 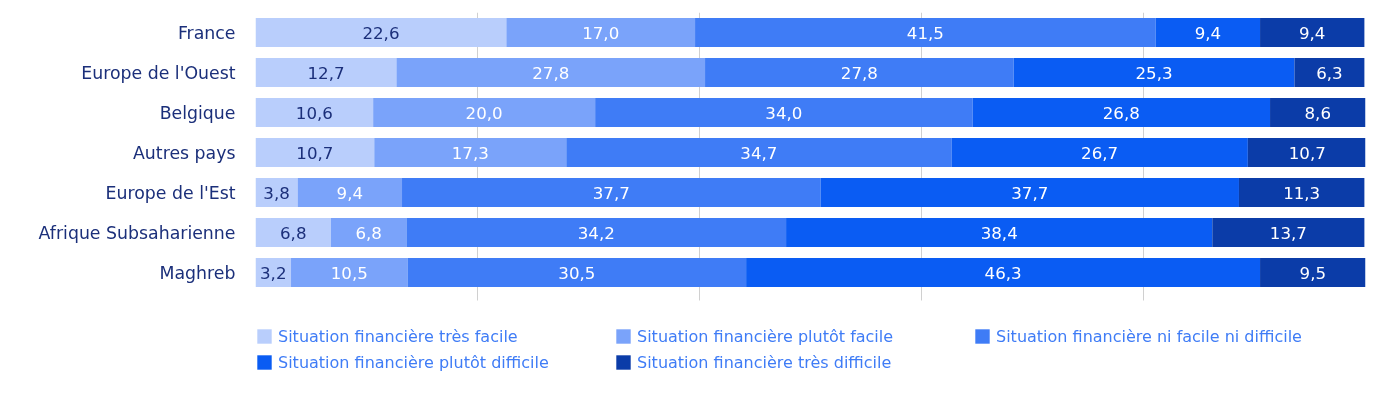 I want to click on data-label: 26,7, so click(x=1100, y=153).